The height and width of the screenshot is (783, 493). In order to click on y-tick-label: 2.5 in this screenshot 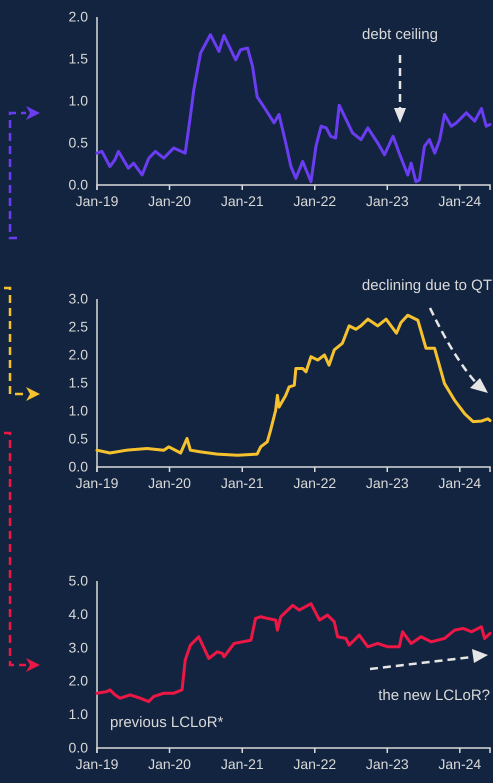, I will do `click(78, 326)`.